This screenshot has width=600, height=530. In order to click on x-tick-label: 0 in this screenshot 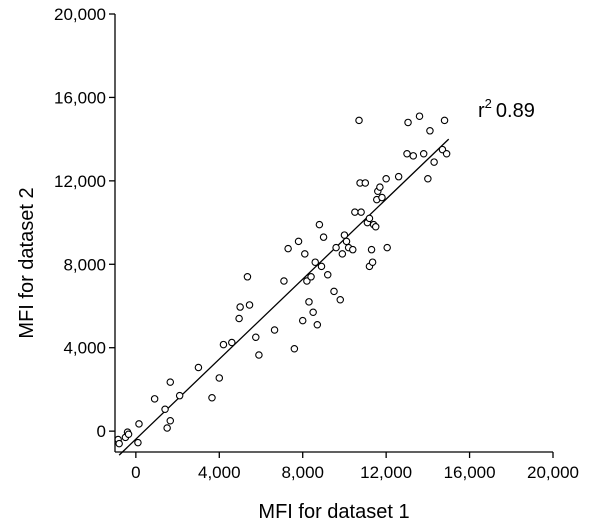, I will do `click(135, 472)`.